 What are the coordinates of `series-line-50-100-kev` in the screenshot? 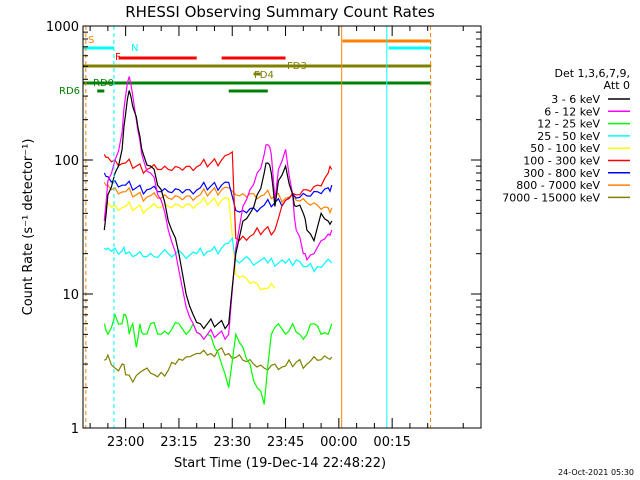 It's located at (190, 243).